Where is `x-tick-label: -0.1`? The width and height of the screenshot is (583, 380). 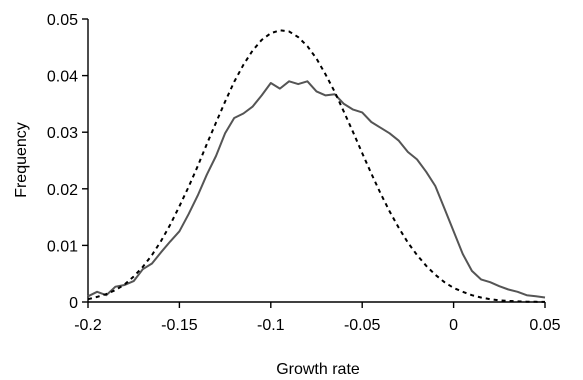
x-tick-label: -0.1 is located at coordinates (271, 325).